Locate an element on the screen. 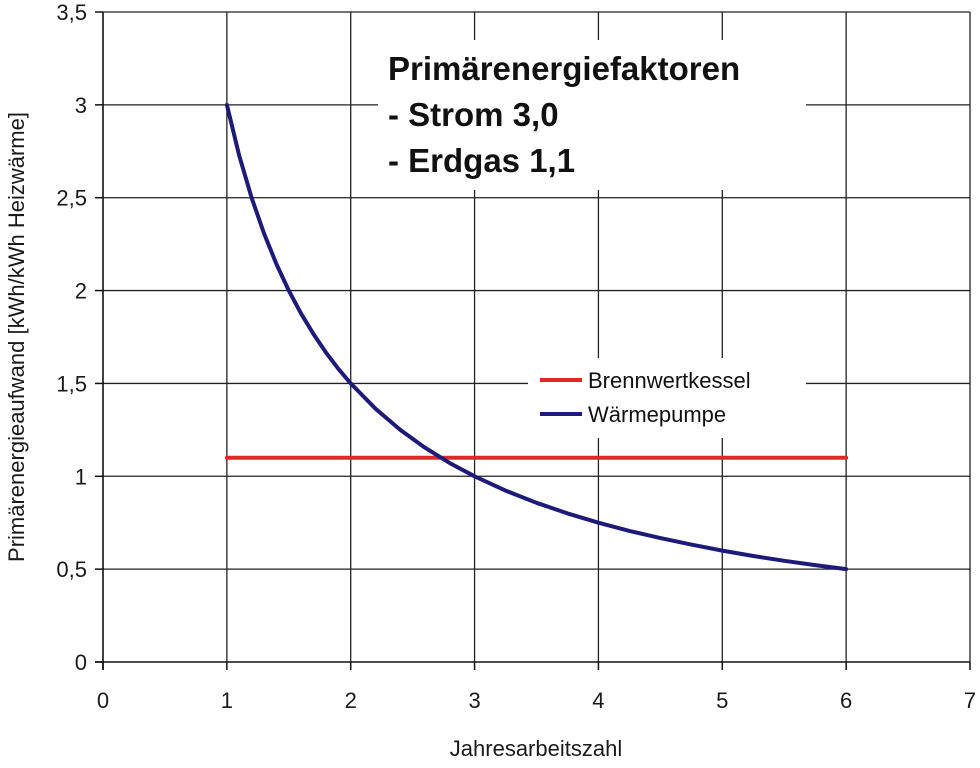 The height and width of the screenshot is (768, 980). legend: Brennwertkessel Wärmepumpe is located at coordinates (667, 398).